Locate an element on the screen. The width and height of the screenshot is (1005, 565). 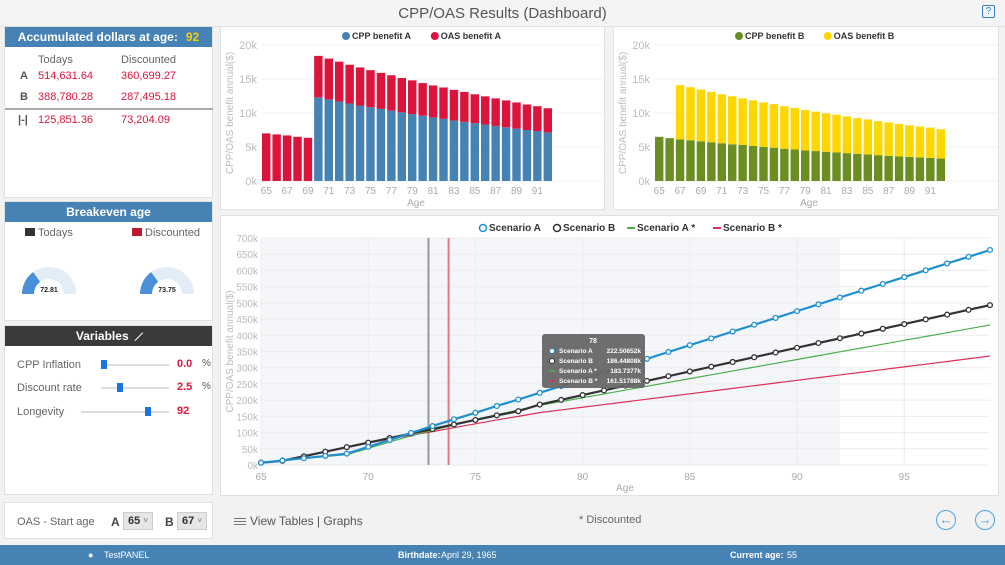
cpp-inflation-slider is located at coordinates (135, 364).